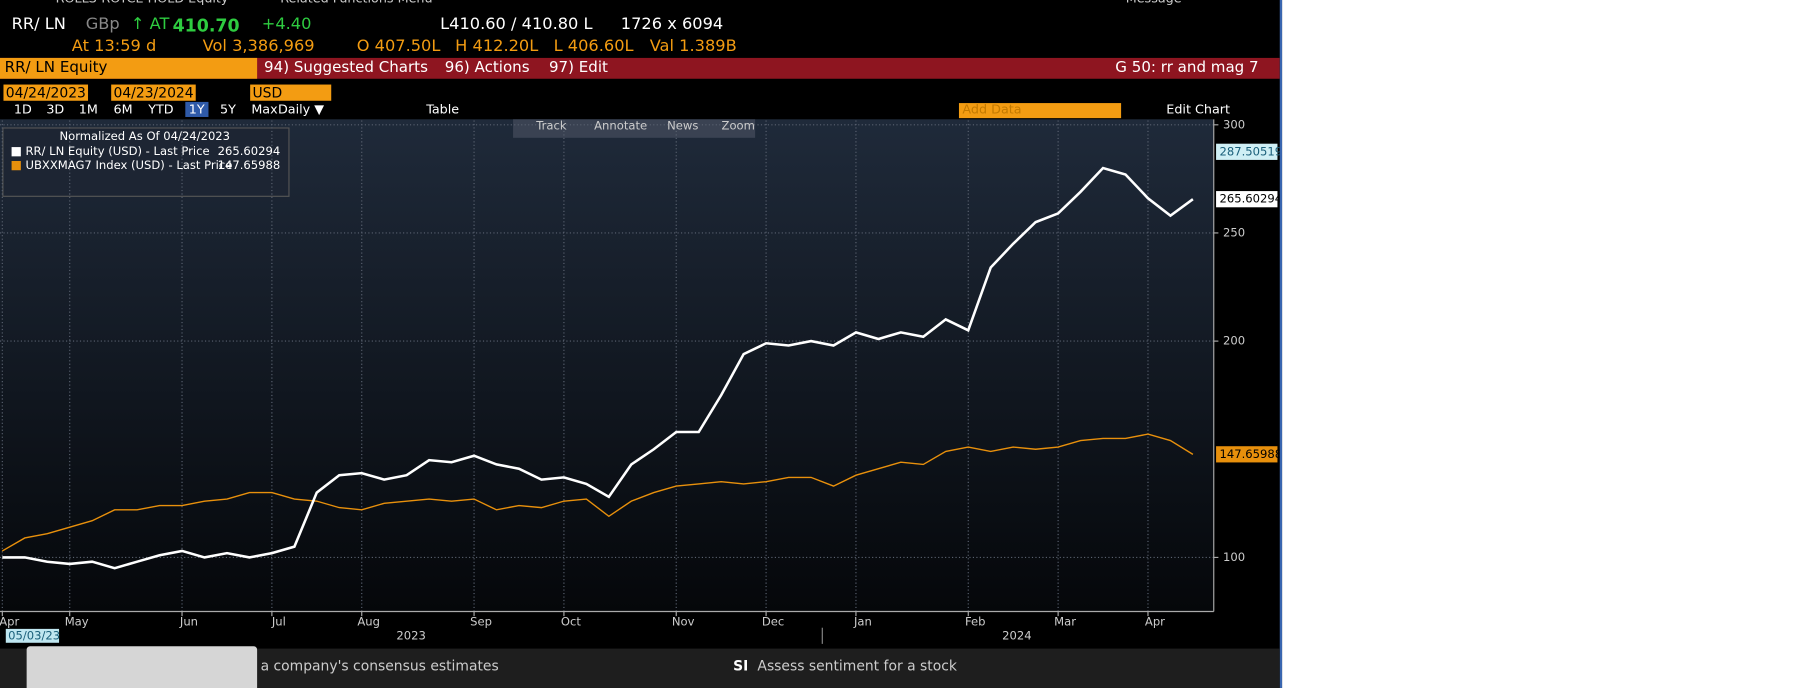 Image resolution: width=1816 pixels, height=688 pixels. What do you see at coordinates (443, 109) in the screenshot?
I see `table-button: Table` at bounding box center [443, 109].